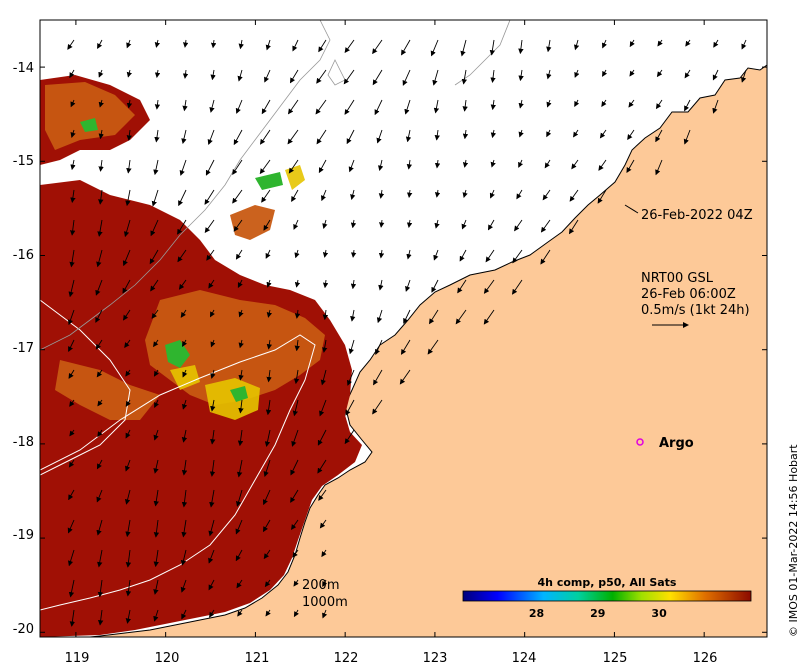  Describe the element at coordinates (597, 613) in the screenshot. I see `colorbar-tick-label: 29` at that location.